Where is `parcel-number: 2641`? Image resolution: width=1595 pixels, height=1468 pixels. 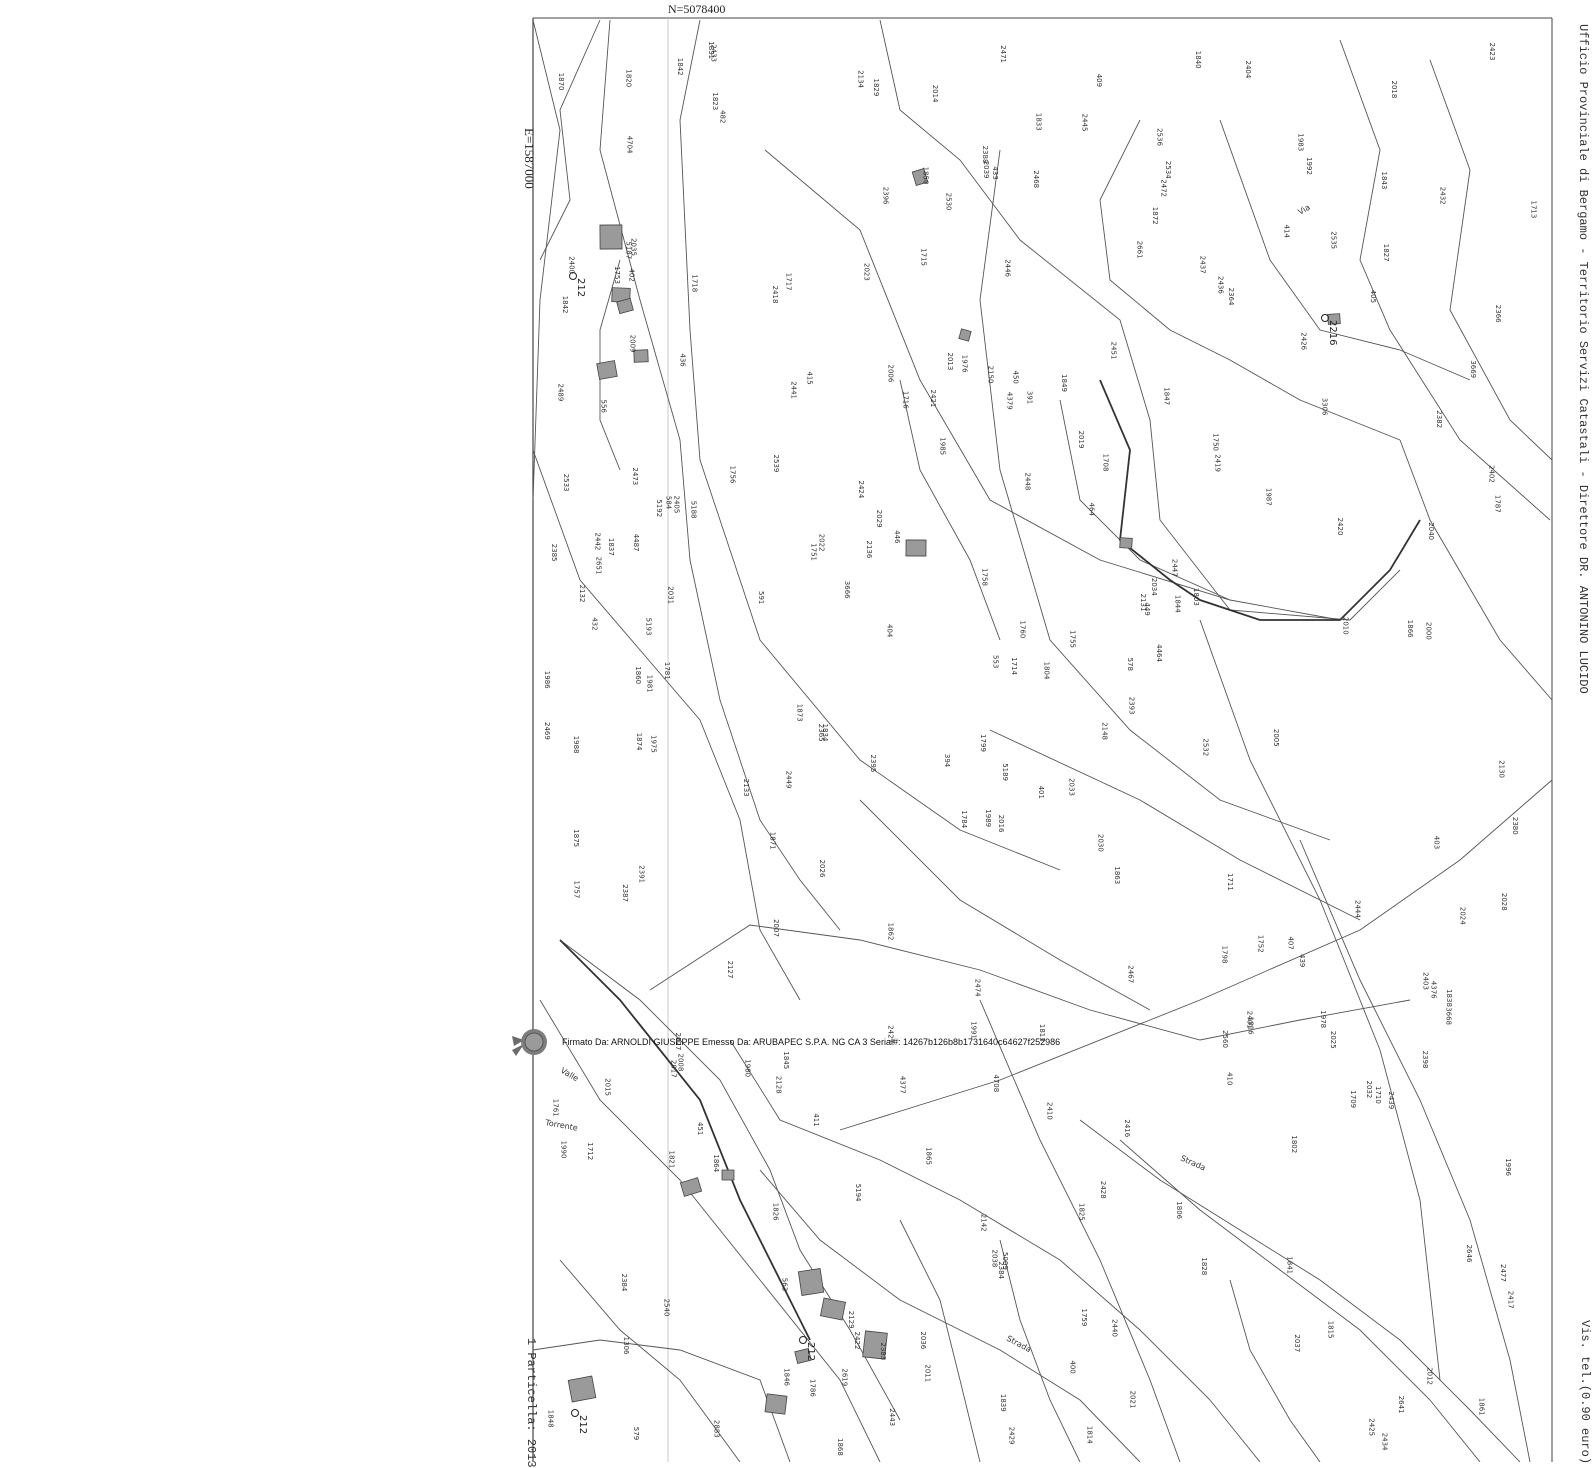 parcel-number: 2641 is located at coordinates (1401, 1405).